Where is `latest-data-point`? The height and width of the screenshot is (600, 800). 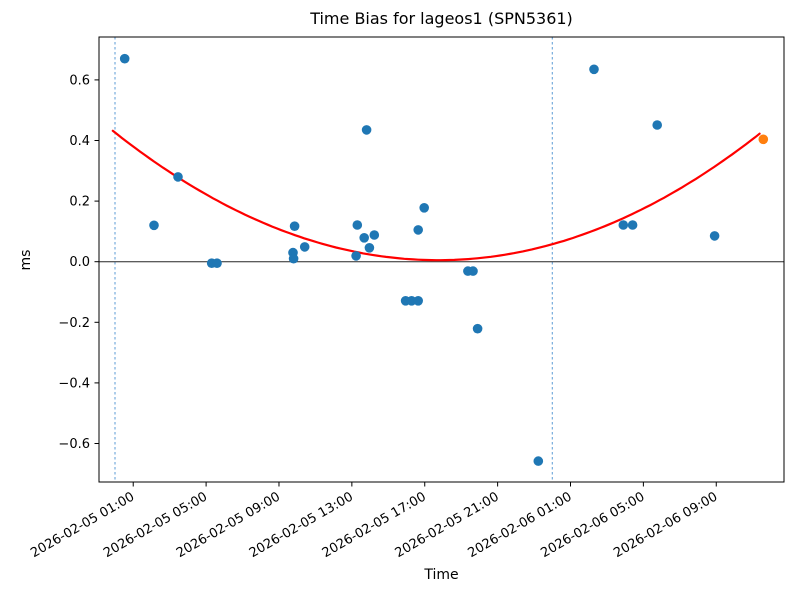
latest-data-point is located at coordinates (763, 139).